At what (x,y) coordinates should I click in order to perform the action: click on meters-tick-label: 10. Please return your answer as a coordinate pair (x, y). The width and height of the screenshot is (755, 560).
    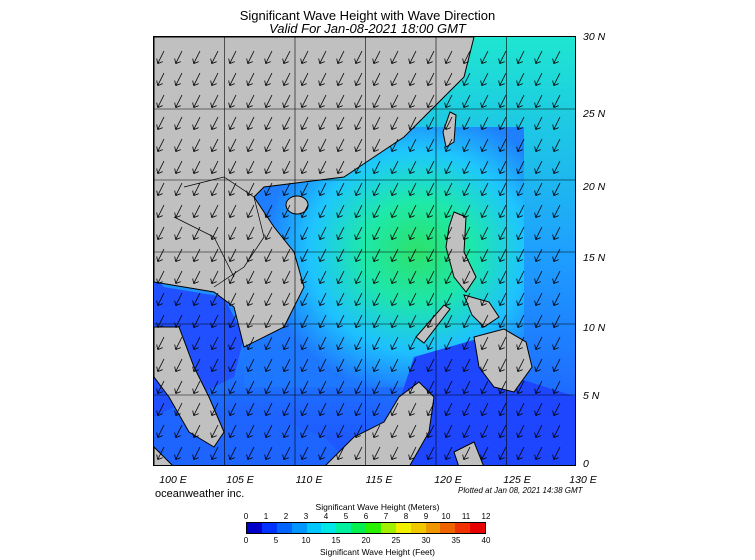
    Looking at the image, I should click on (446, 516).